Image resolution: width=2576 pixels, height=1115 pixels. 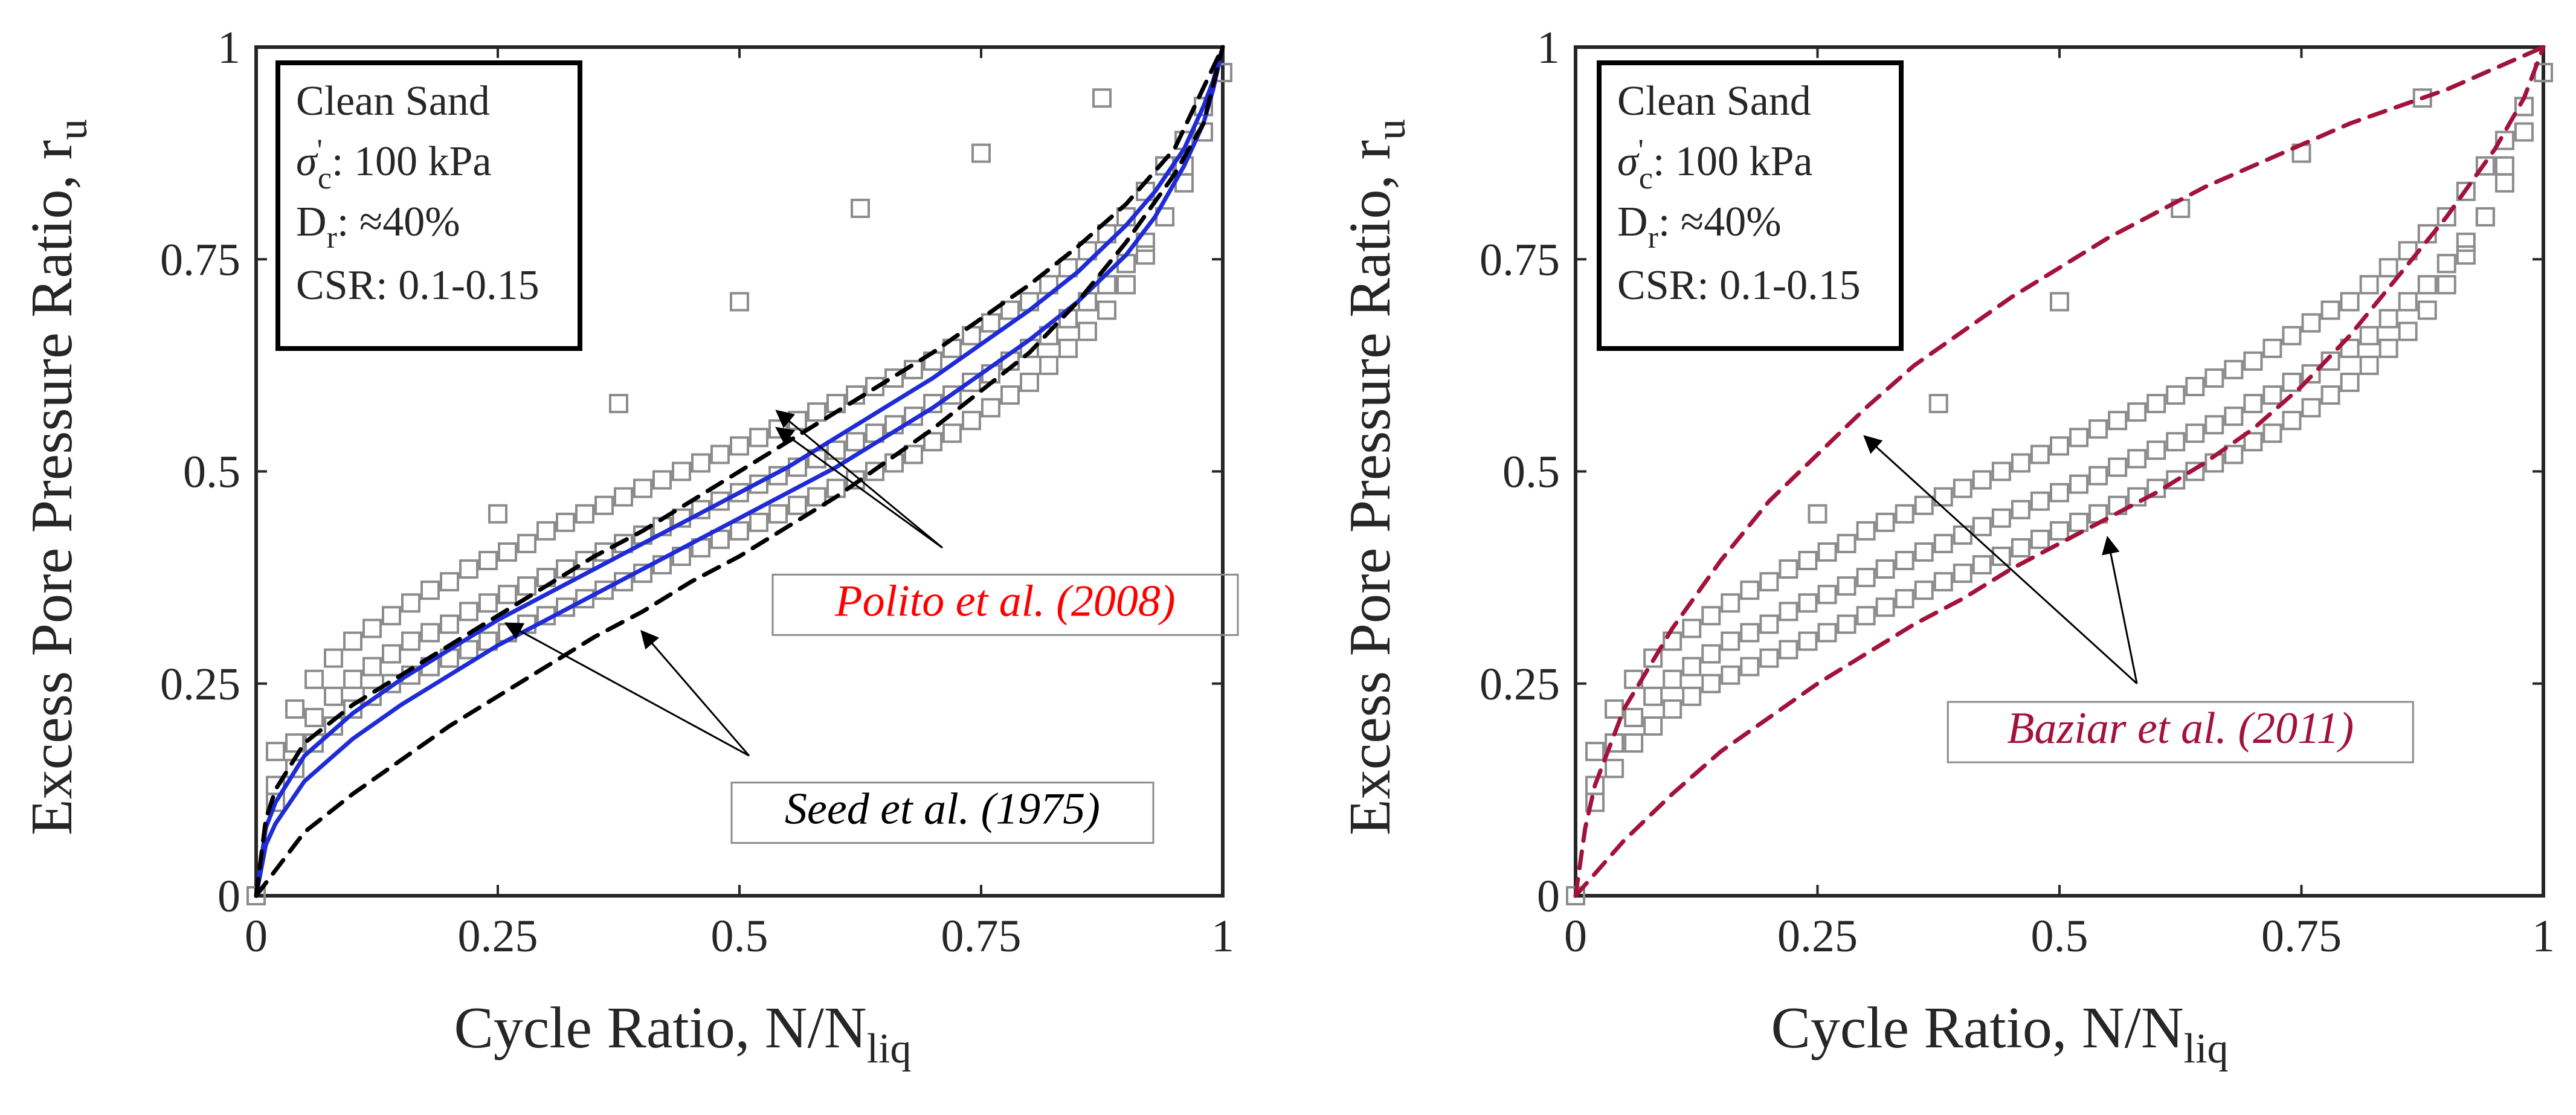 I want to click on left-x-axis-subscript: liq, so click(x=890, y=1049).